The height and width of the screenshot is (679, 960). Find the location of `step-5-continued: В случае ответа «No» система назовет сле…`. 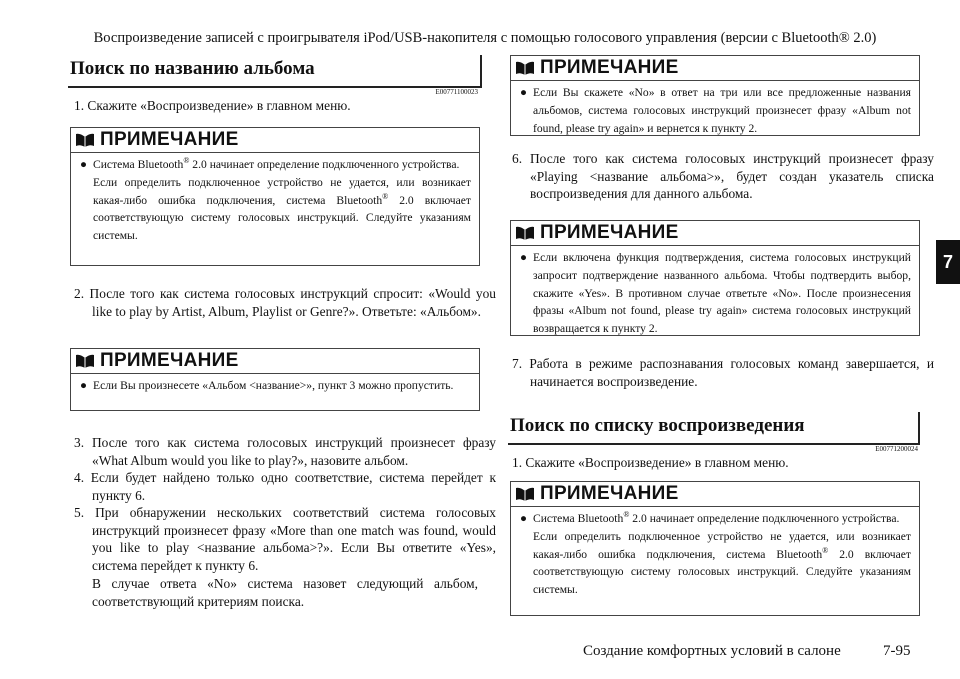

step-5-continued: В случае ответа «No» система назовет сле… is located at coordinates (285, 592).